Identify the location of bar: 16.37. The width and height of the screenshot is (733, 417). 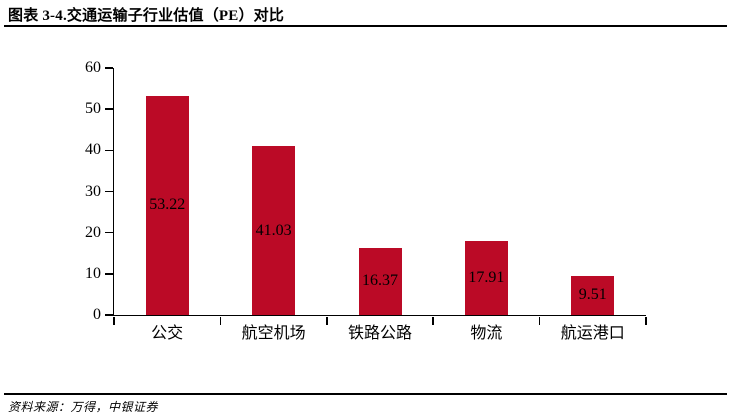
(380, 281).